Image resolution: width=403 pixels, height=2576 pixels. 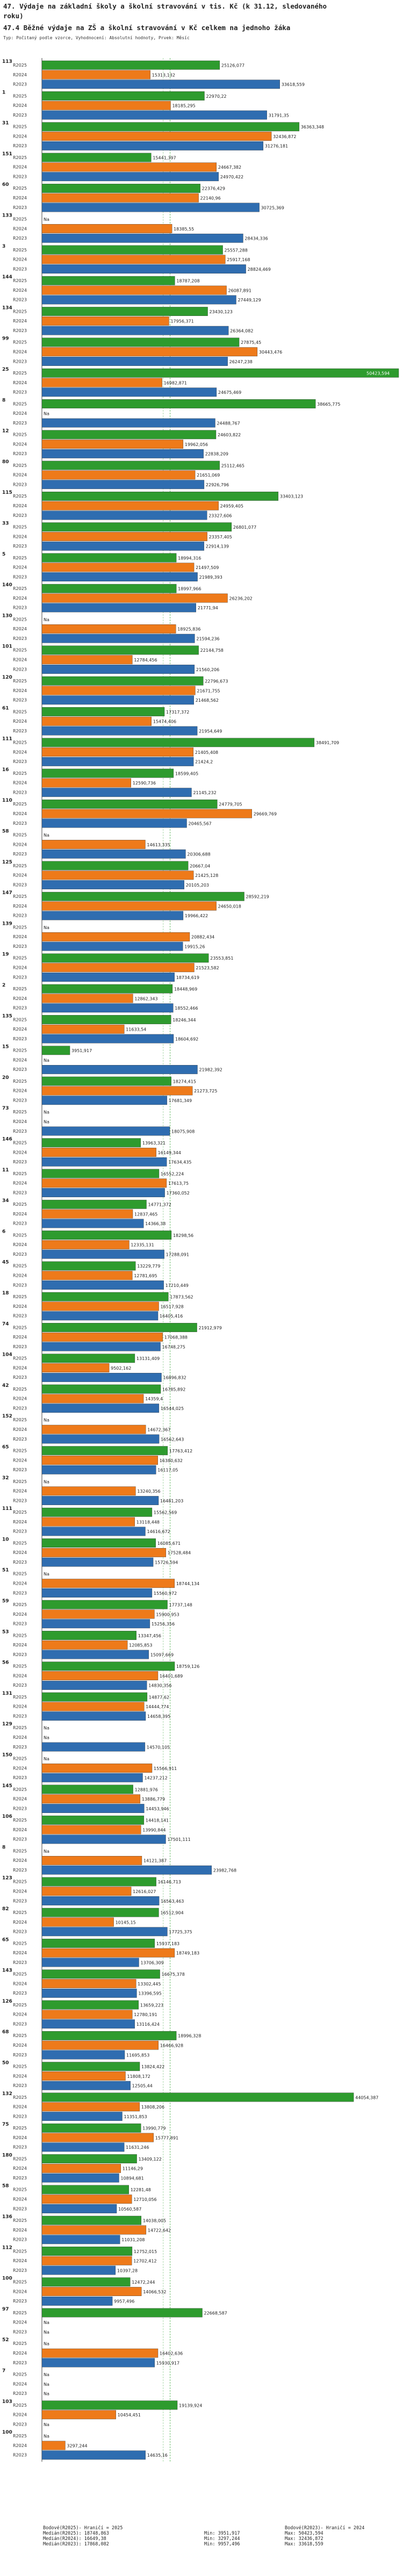 What do you see at coordinates (7, 923) in the screenshot?
I see `group-label: 139` at bounding box center [7, 923].